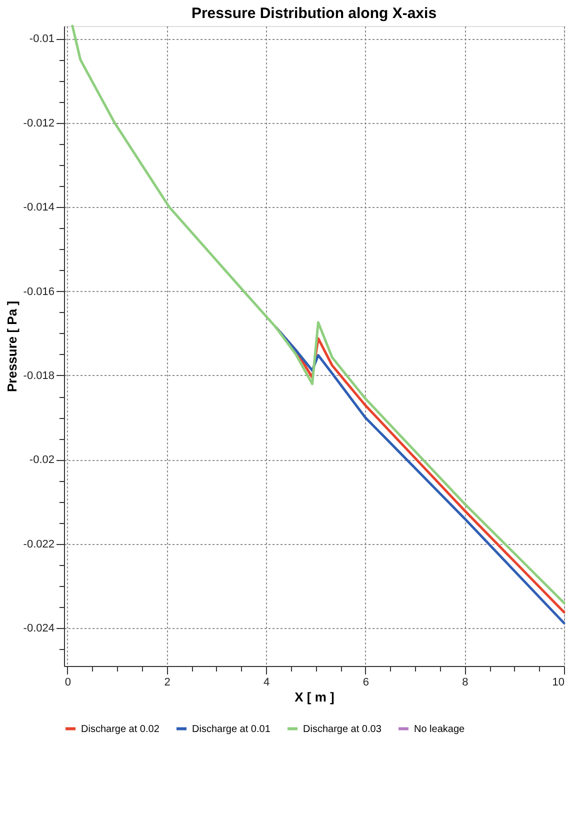 This screenshot has width=587, height=829. I want to click on y-axis-title: Pressure [ Pa ], so click(12, 346).